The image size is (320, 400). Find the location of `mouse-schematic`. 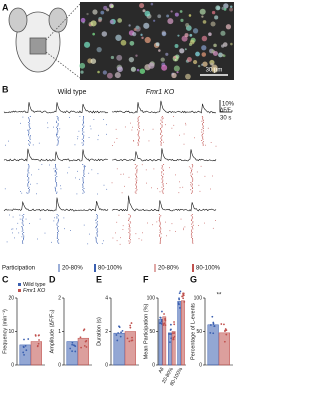

mouse-schematic is located at coordinates (44, 41).